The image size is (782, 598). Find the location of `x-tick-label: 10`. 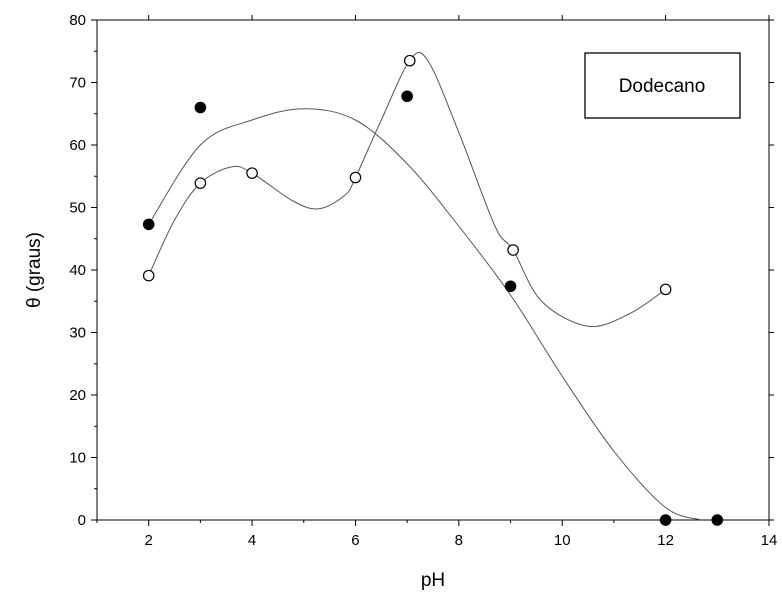

x-tick-label: 10 is located at coordinates (562, 540).